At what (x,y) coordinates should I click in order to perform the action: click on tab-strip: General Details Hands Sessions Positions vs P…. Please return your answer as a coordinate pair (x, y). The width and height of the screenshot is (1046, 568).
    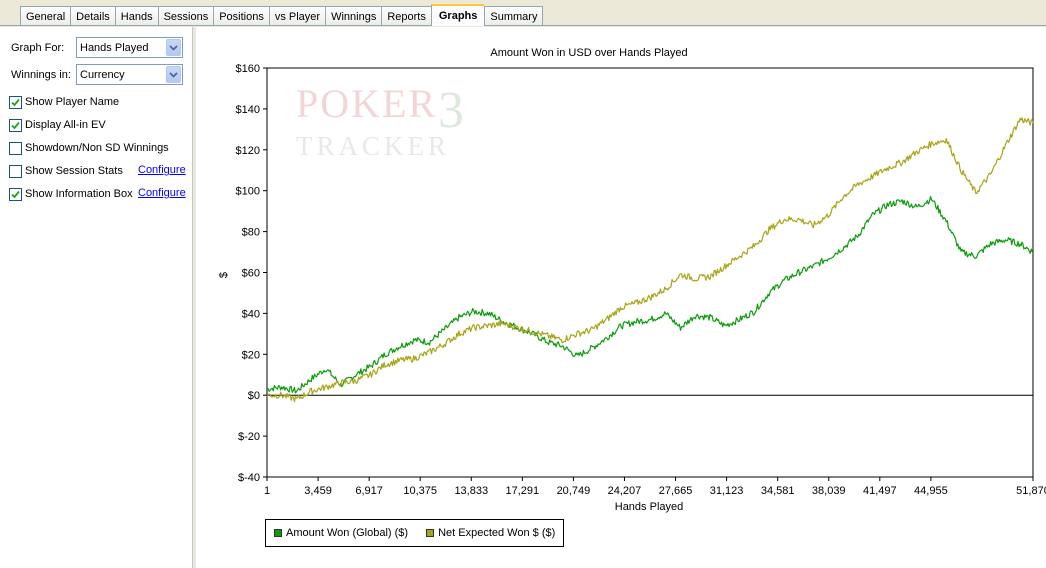
    Looking at the image, I should click on (523, 13).